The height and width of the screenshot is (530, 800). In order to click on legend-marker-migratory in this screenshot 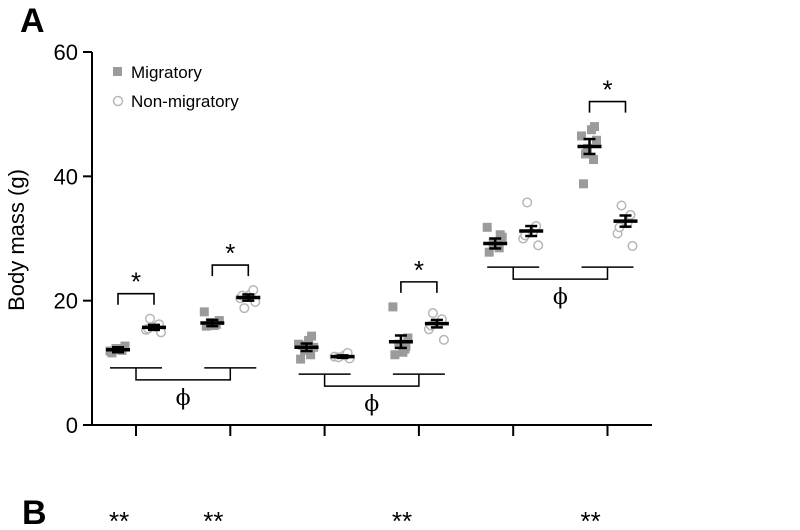, I will do `click(117, 71)`.